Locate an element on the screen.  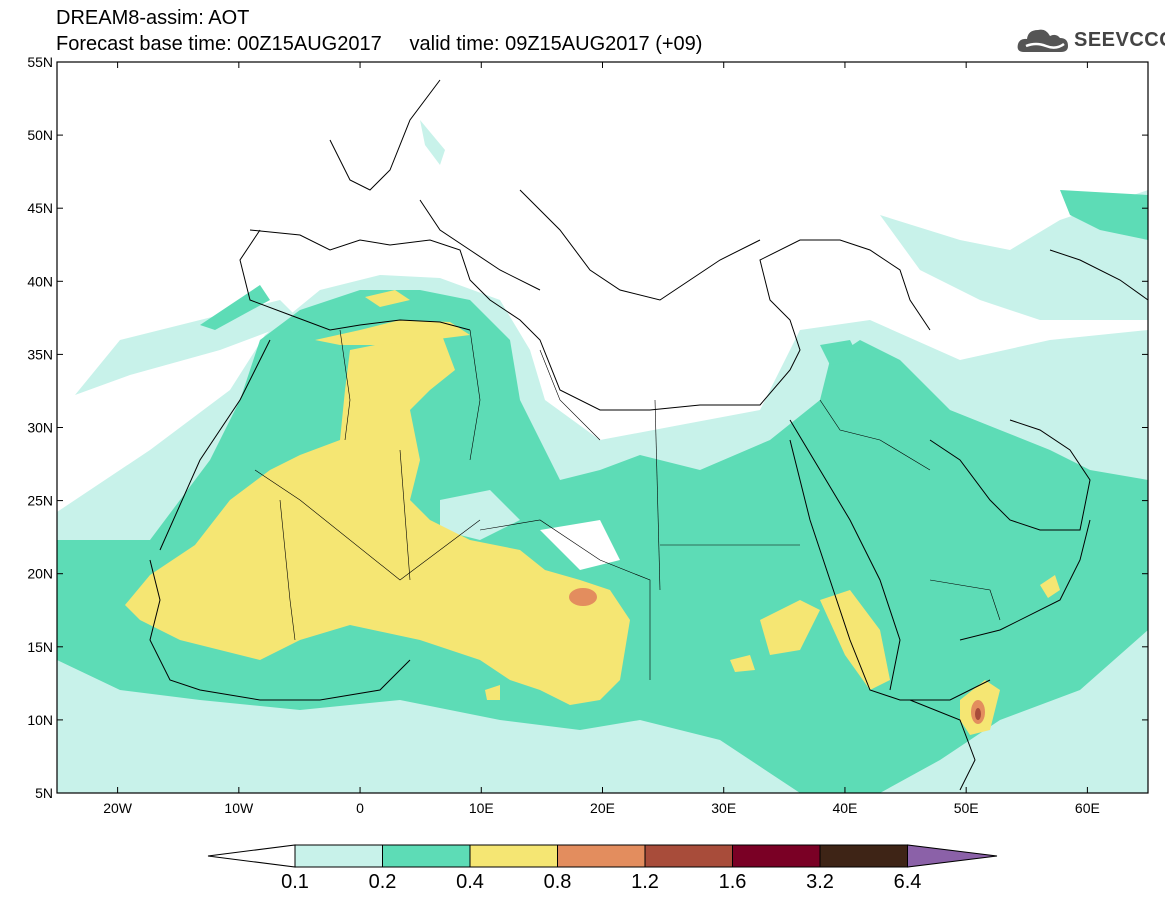
lon-tick-label: 20W is located at coordinates (118, 808).